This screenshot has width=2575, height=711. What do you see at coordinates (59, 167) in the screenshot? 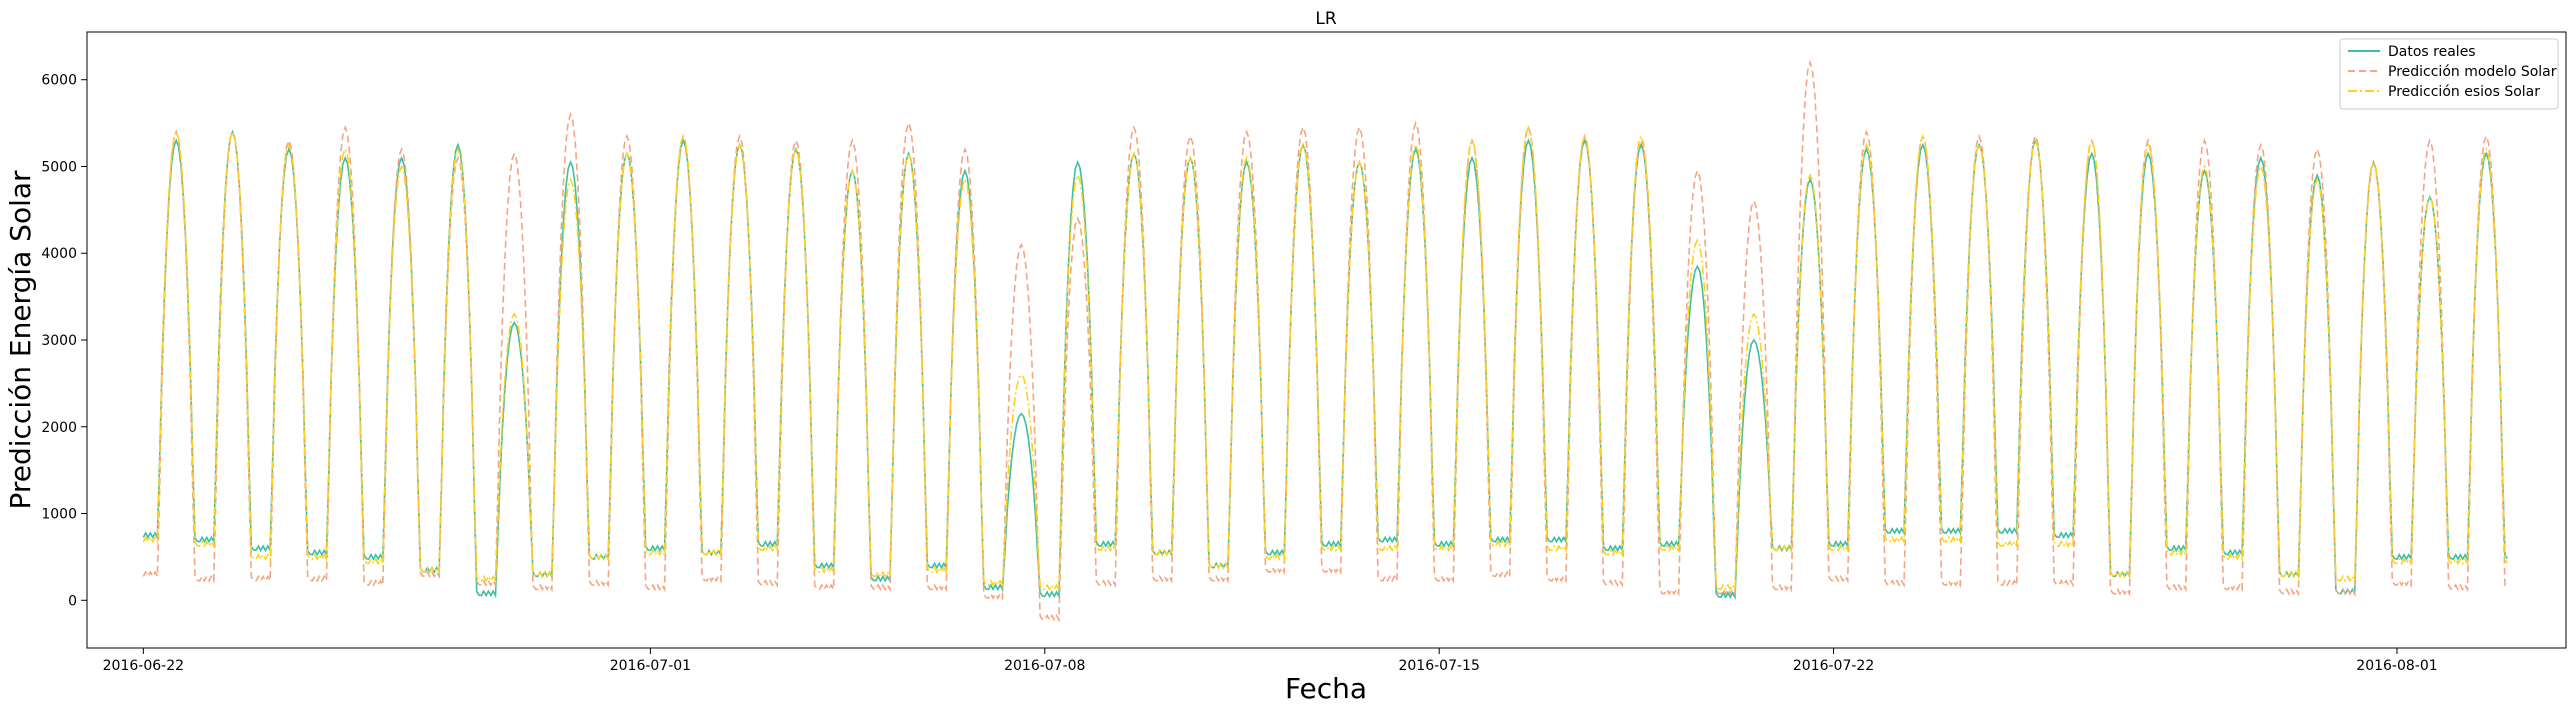
I see `y-tick-label: 5000` at bounding box center [59, 167].